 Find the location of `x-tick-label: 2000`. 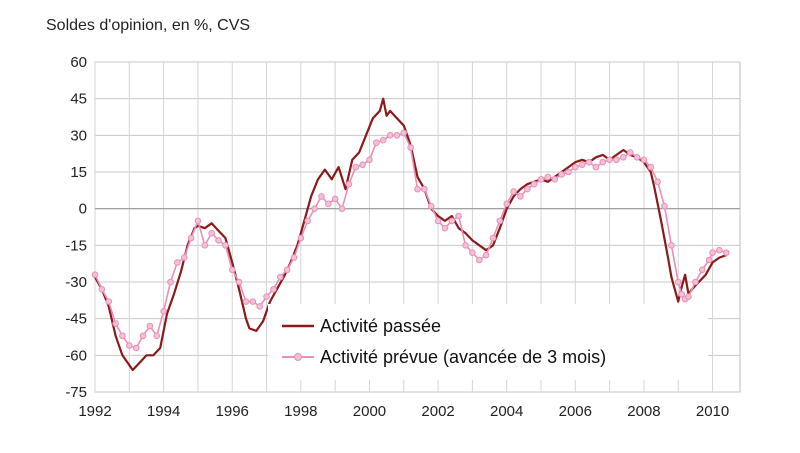

x-tick-label: 2000 is located at coordinates (369, 411).